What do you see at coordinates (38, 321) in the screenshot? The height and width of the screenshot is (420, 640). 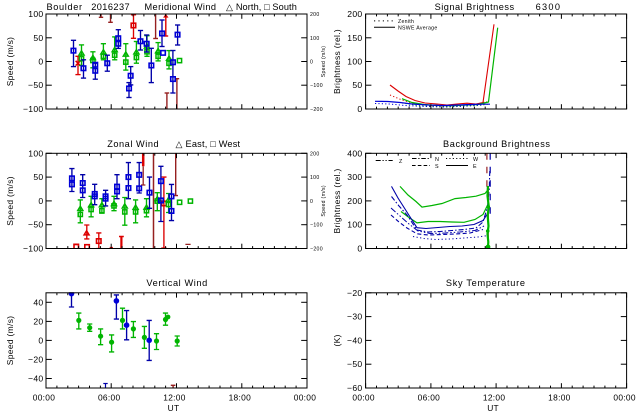 I see `svg-text: 20` at bounding box center [38, 321].